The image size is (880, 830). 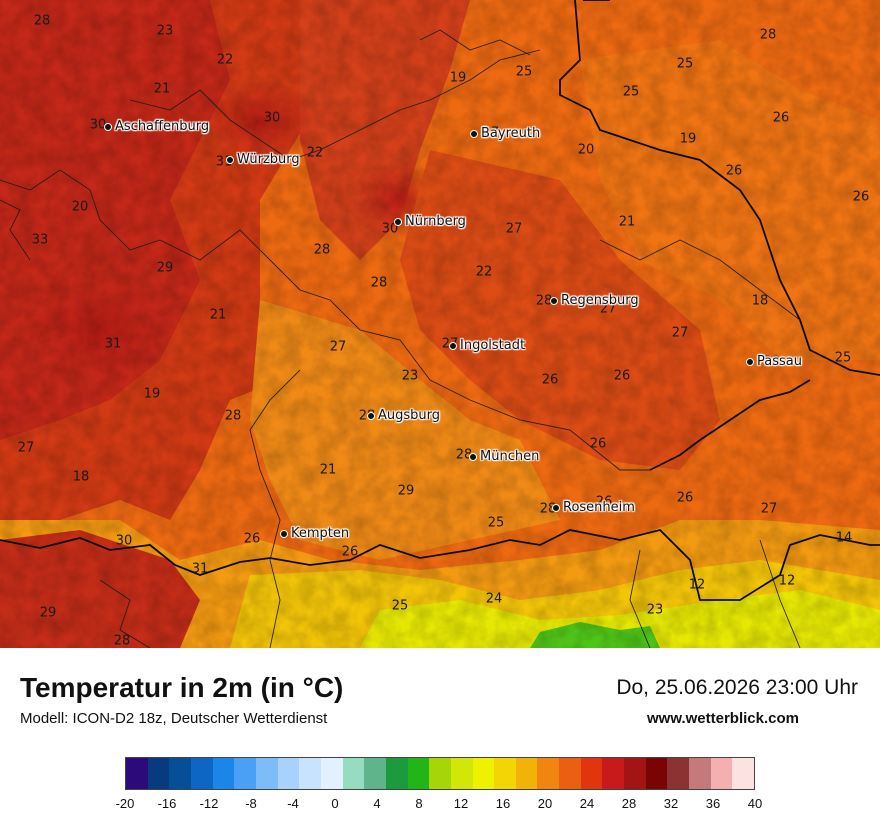 What do you see at coordinates (487, 345) in the screenshot?
I see `city-marker-ingolstadt: Ingolstadt` at bounding box center [487, 345].